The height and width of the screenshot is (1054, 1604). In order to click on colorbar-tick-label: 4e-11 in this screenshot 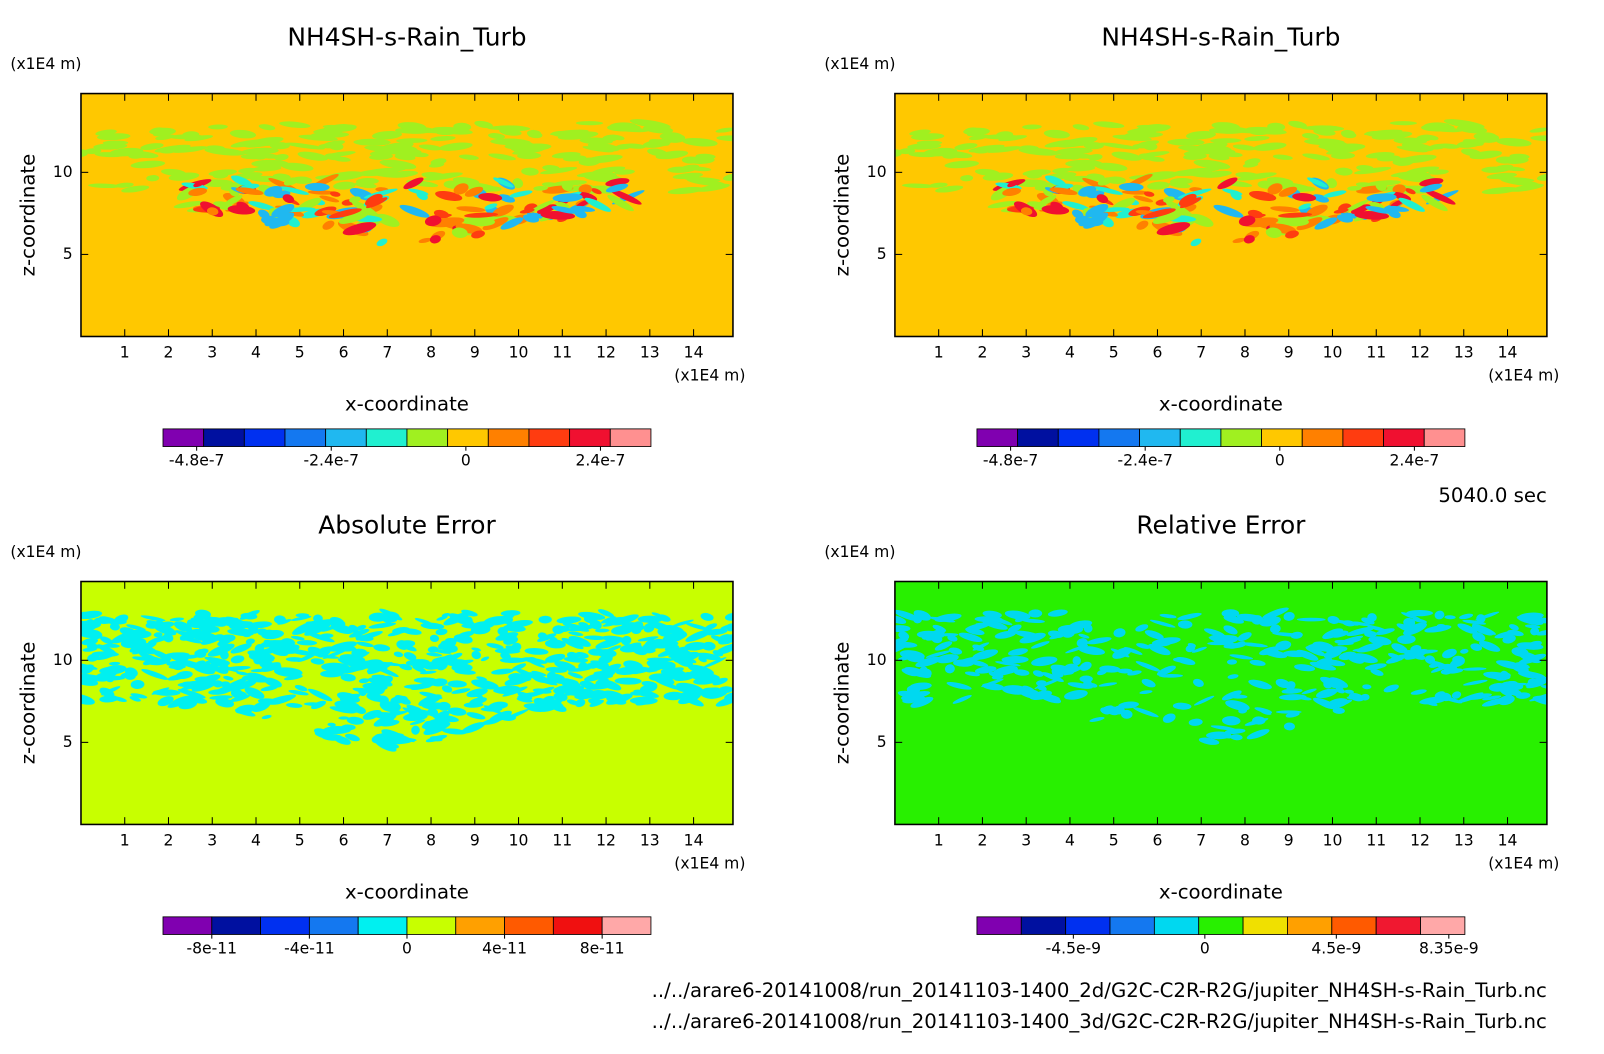, I will do `click(504, 949)`.